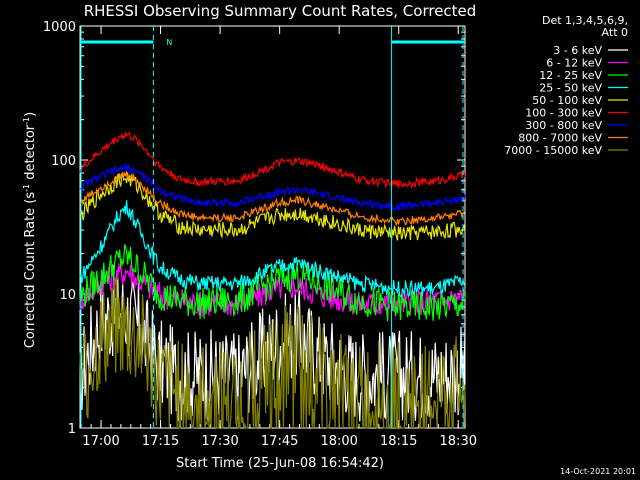 The image size is (640, 480). I want to click on legend-label-2: 12 - 25 keV, so click(570, 75).